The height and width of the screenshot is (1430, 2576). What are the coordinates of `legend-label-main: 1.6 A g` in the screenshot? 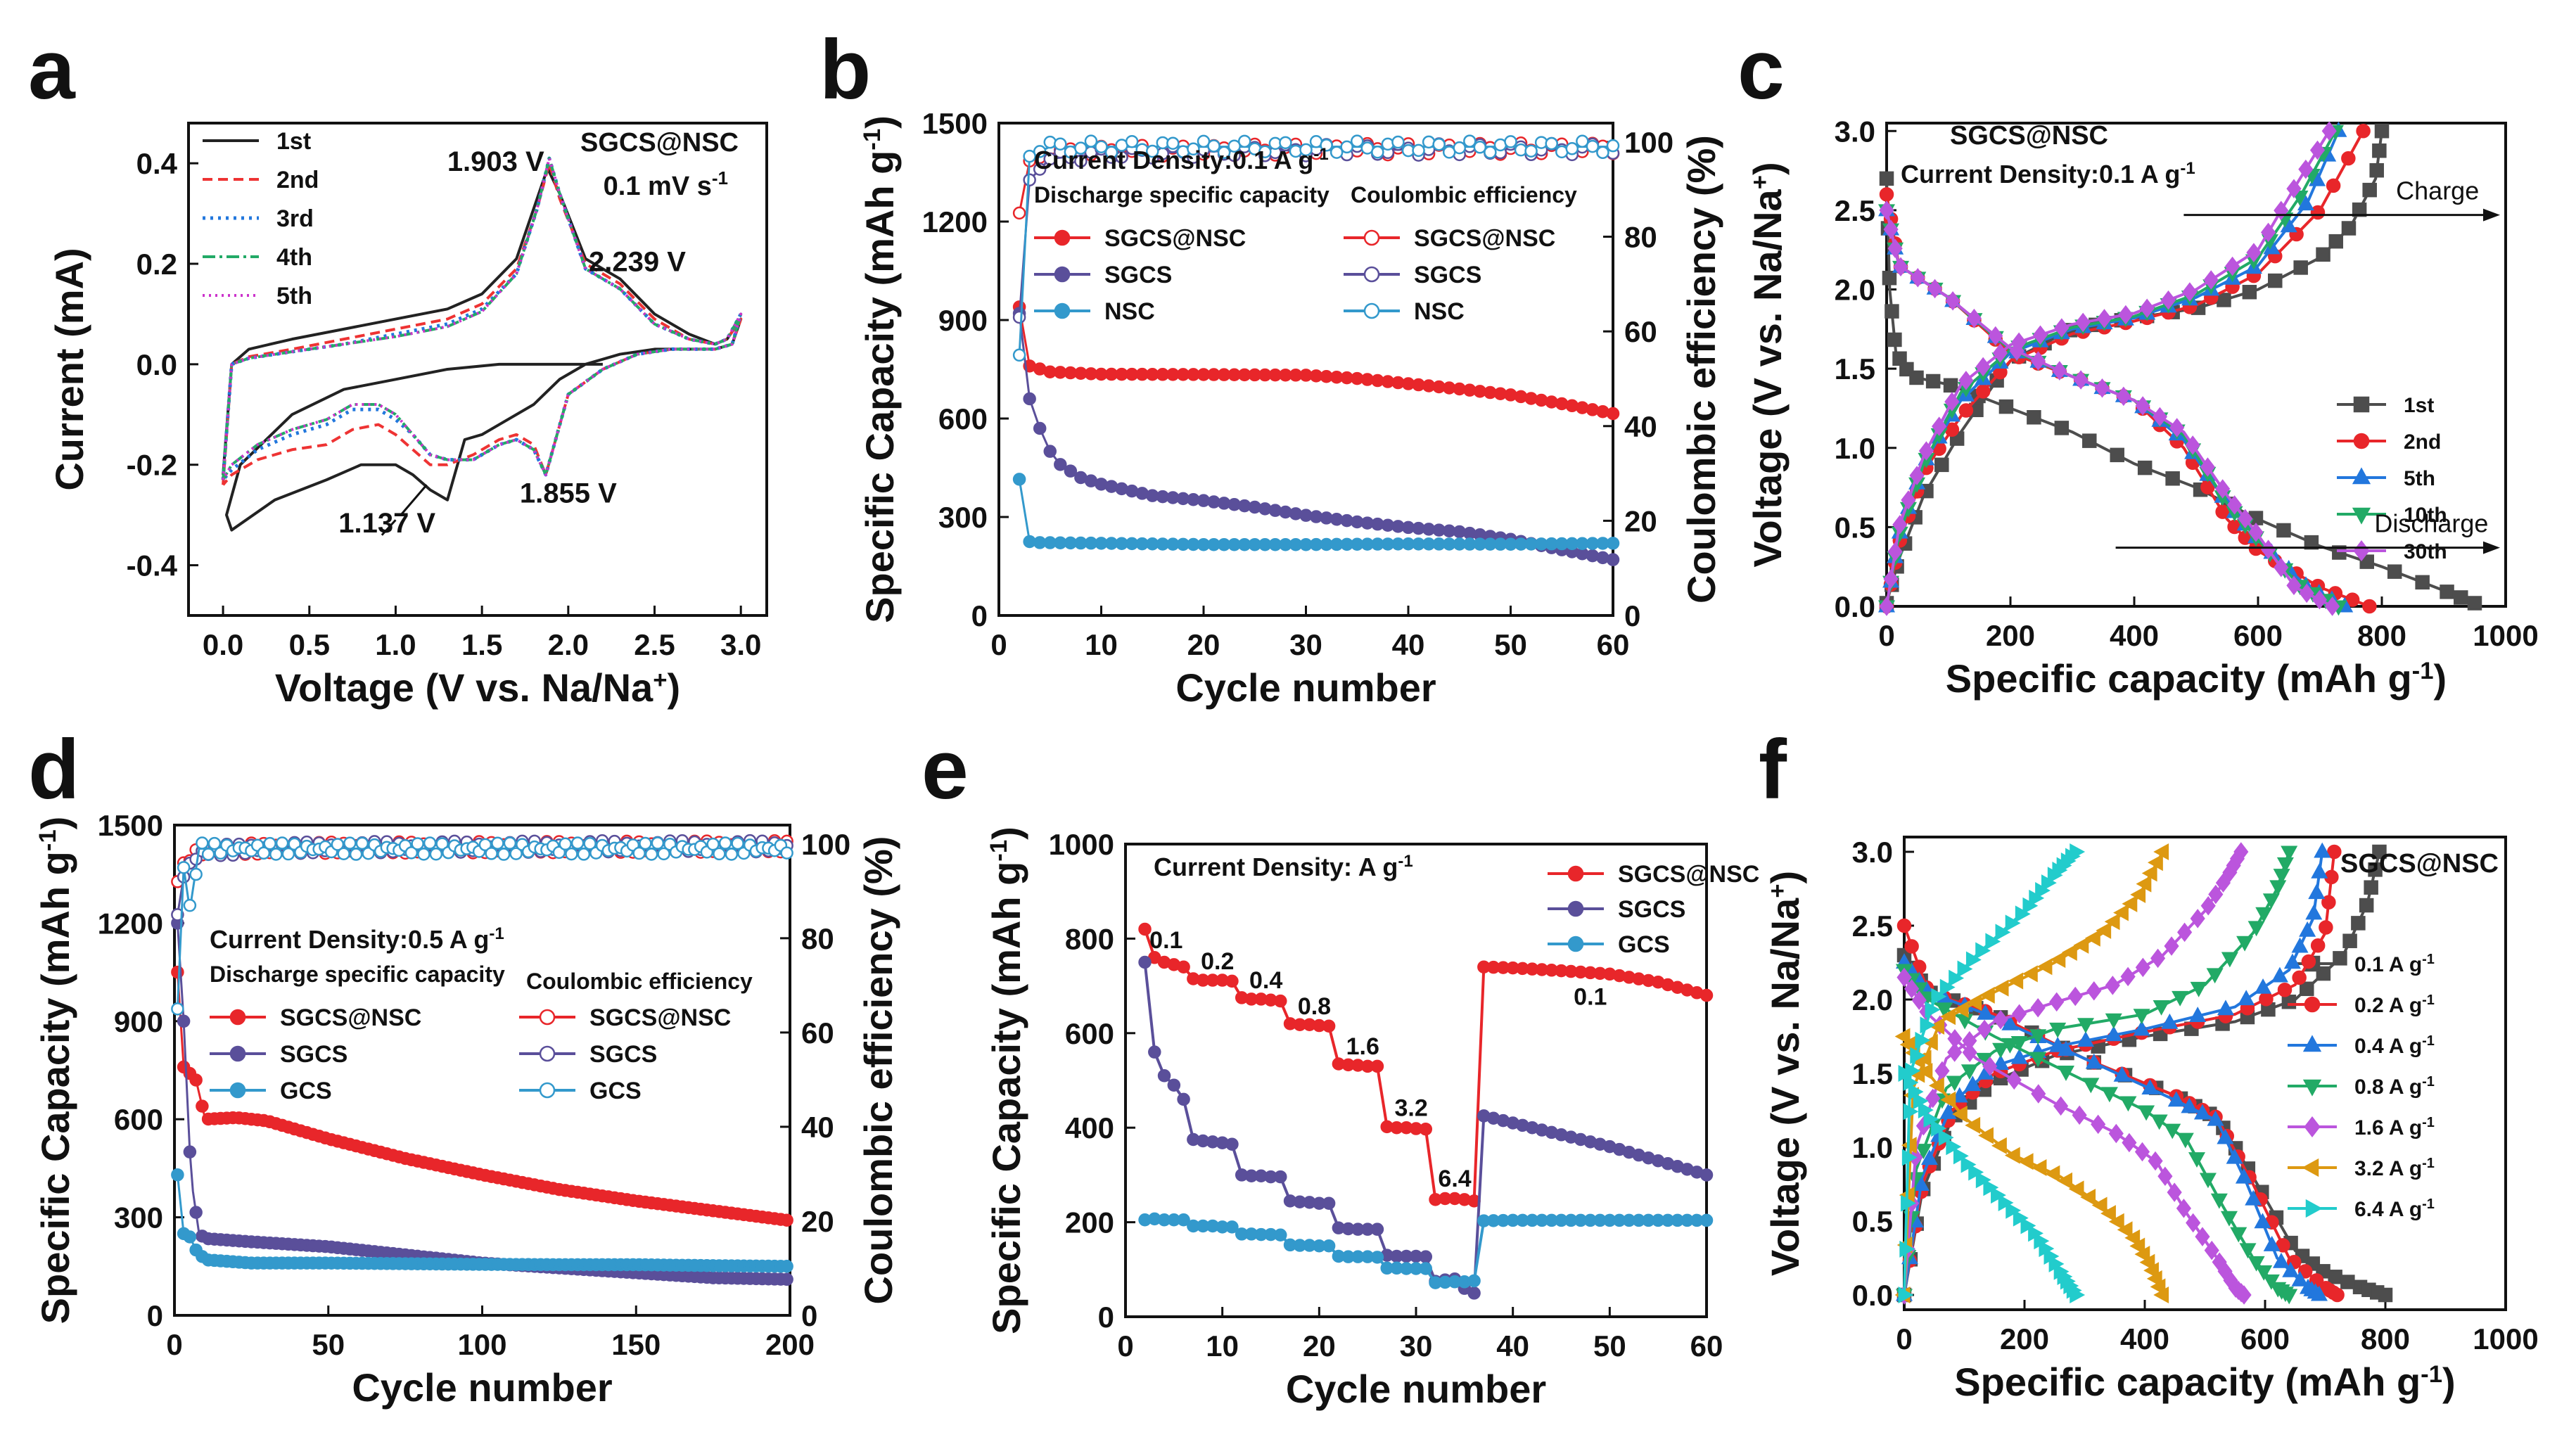 It's located at (2388, 1127).